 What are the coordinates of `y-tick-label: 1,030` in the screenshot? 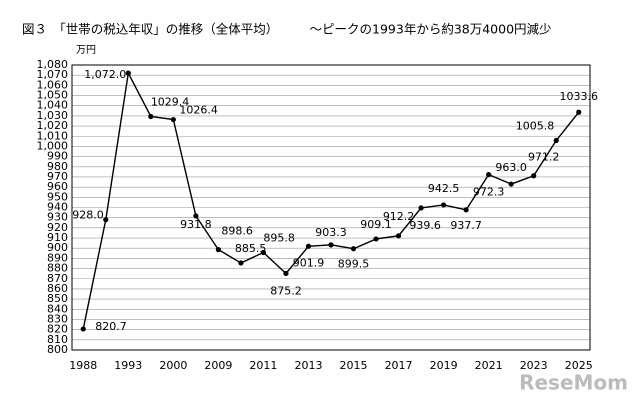 It's located at (53, 115).